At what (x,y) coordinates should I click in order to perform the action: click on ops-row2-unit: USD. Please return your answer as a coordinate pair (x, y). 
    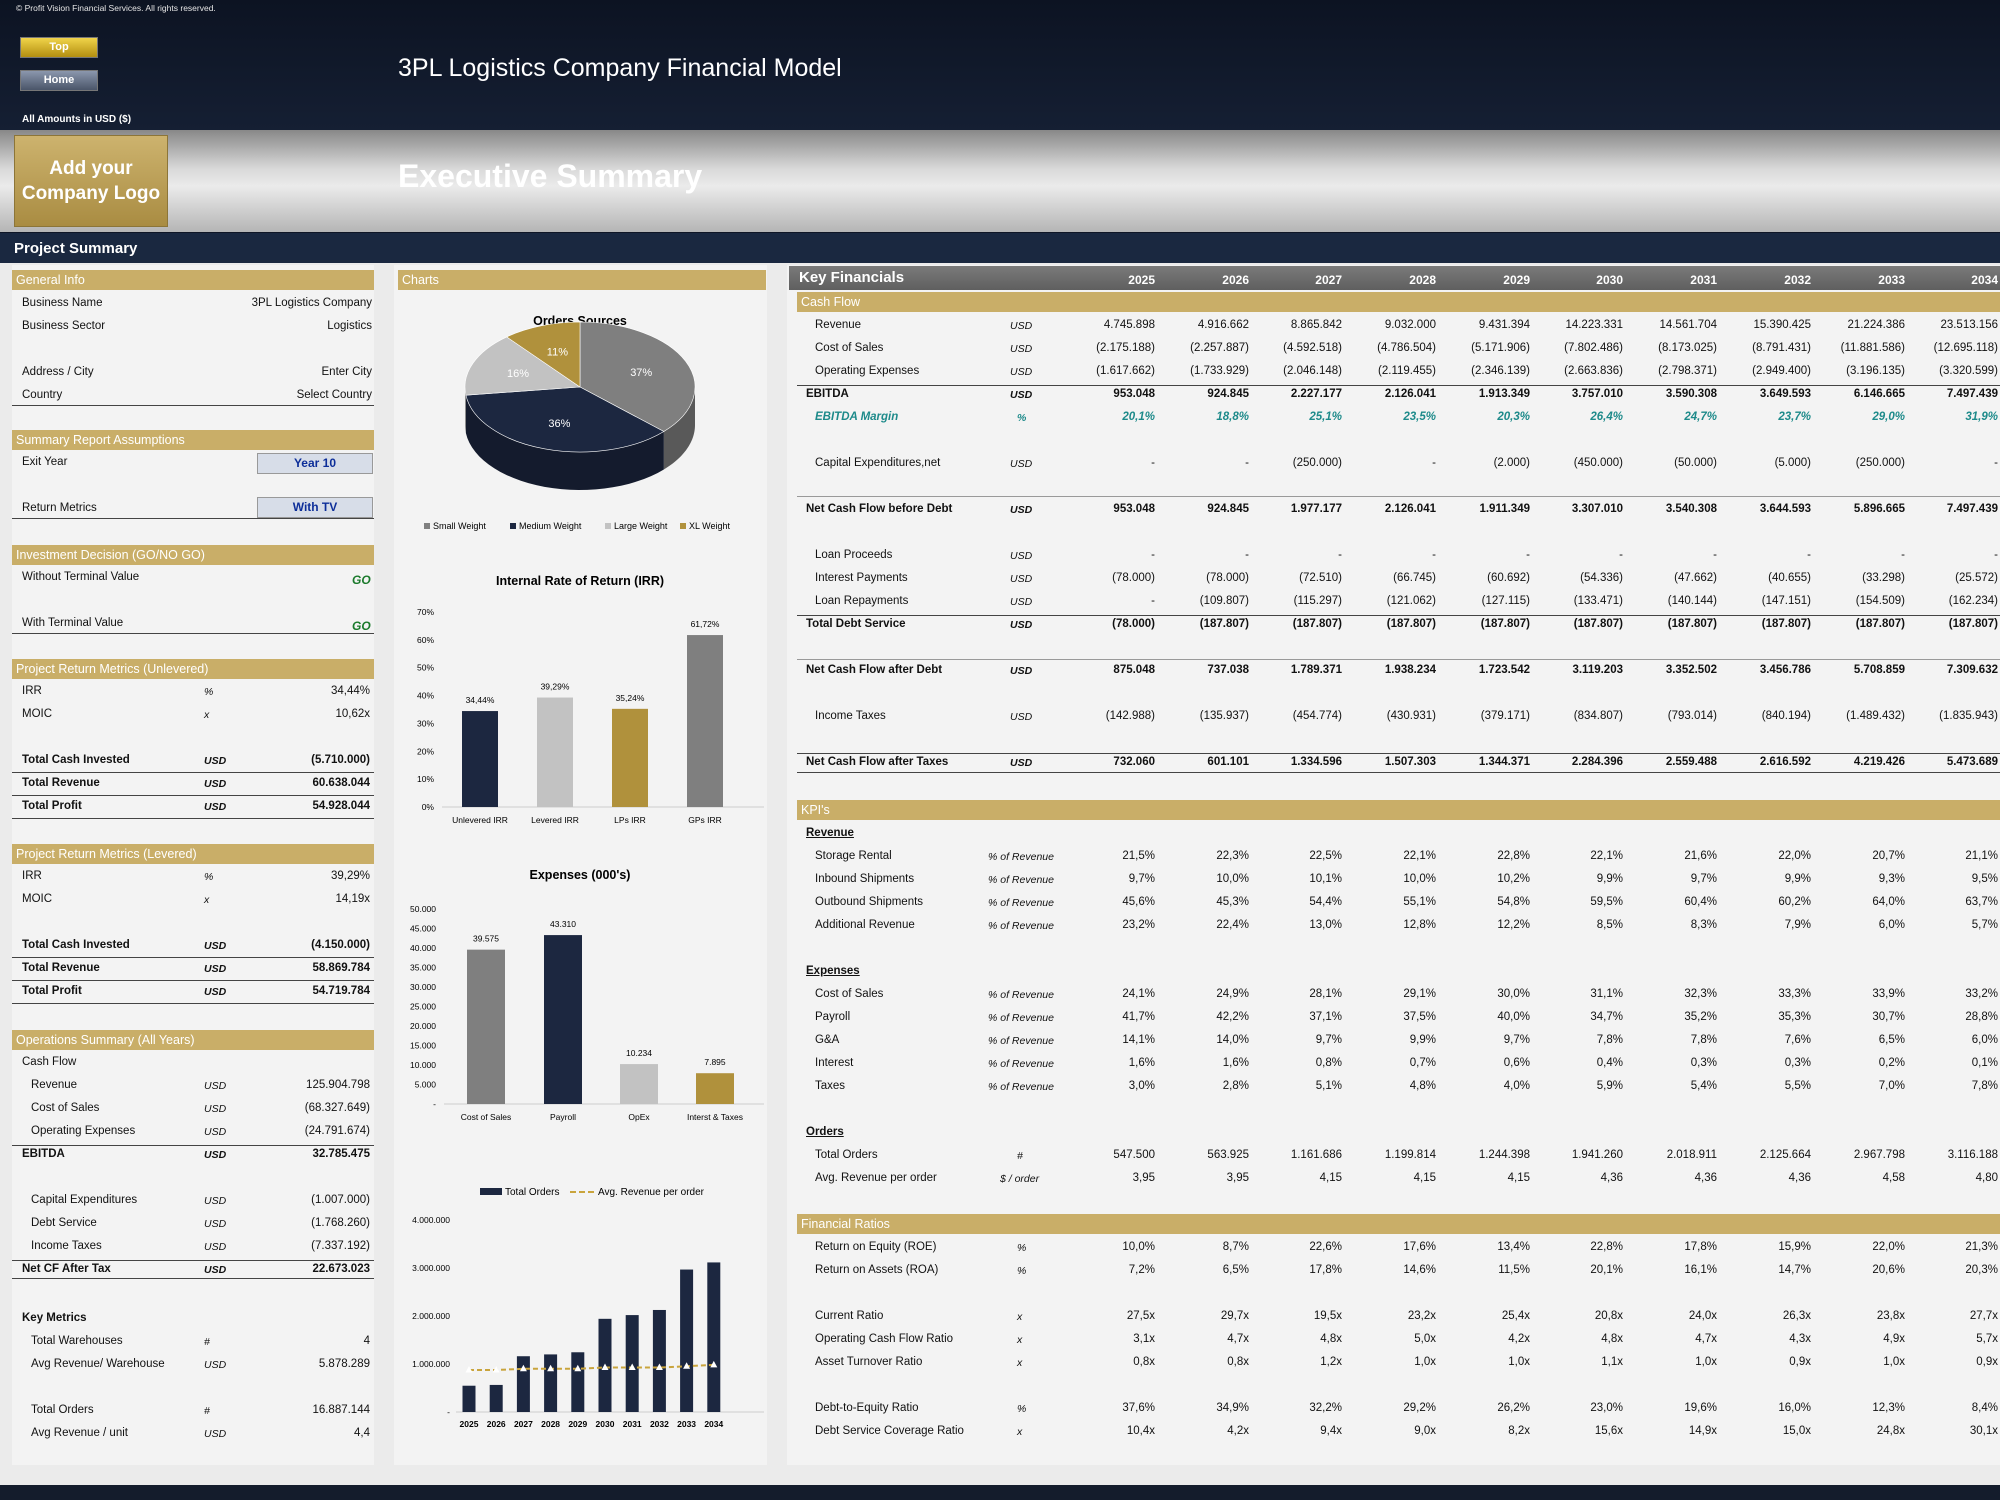
    Looking at the image, I should click on (215, 1201).